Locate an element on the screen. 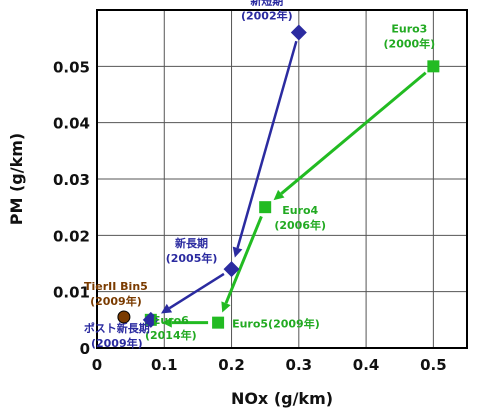 Image resolution: width=477 pixels, height=410 pixels. y-tick-label: 0.04 is located at coordinates (71, 124).